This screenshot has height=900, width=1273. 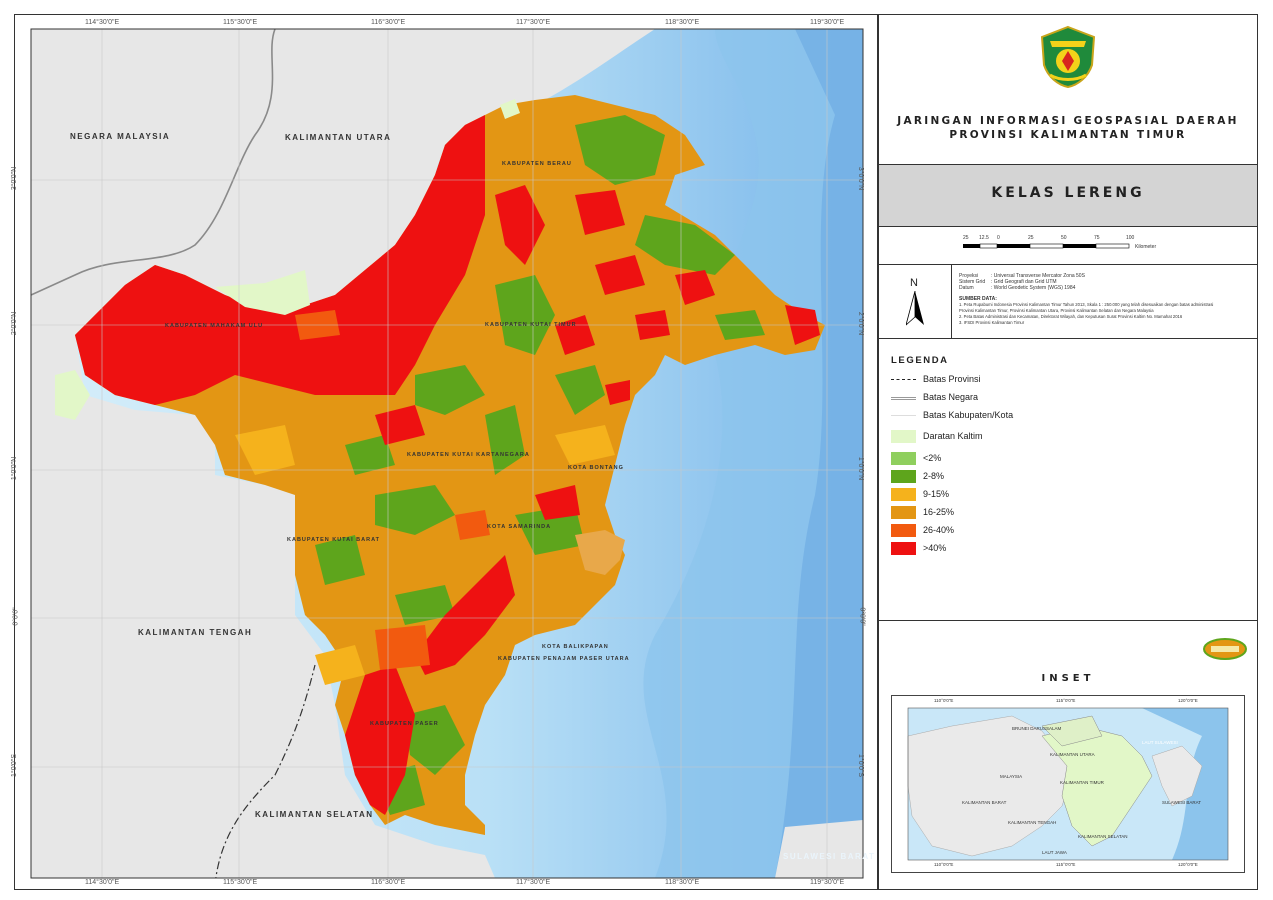 I want to click on header-title-line2: PROVINSI KALIMANTAN TIMUR, so click(x=1068, y=135).